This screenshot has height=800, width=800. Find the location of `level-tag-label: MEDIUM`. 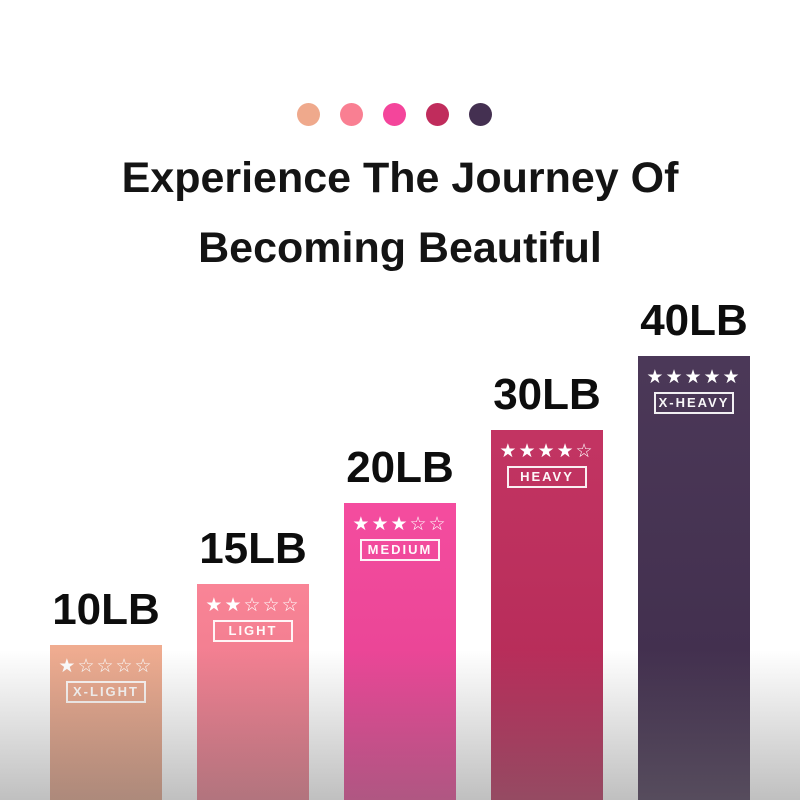

level-tag-label: MEDIUM is located at coordinates (400, 550).